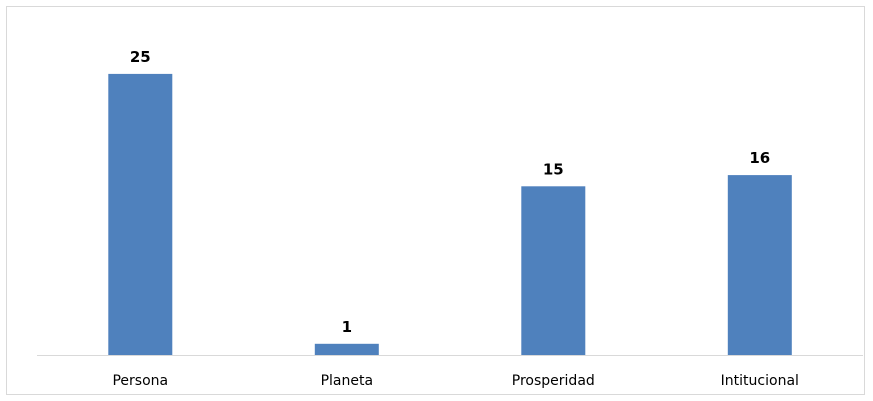  I want to click on bar-intitucional, so click(759, 265).